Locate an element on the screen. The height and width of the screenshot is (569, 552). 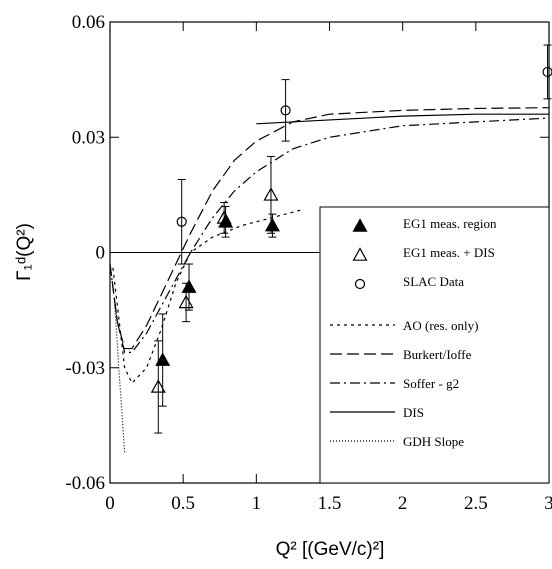
legend-label: AO (res. only) is located at coordinates (440, 325).